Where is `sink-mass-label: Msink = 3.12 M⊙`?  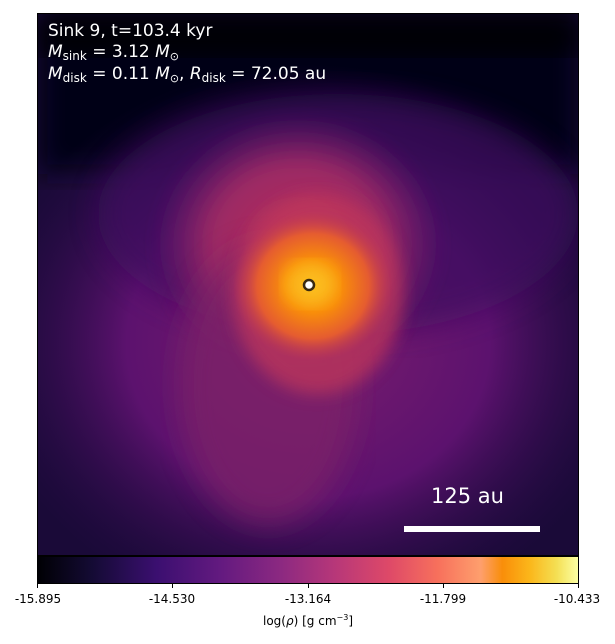 sink-mass-label: Msink = 3.12 M⊙ is located at coordinates (114, 52).